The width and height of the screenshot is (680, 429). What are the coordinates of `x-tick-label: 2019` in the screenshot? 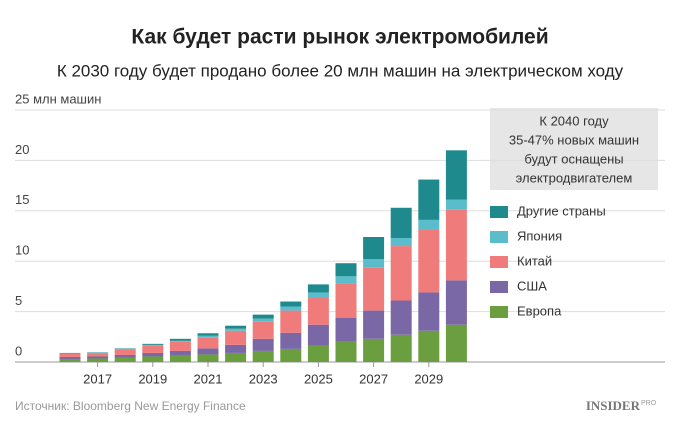 It's located at (152, 378).